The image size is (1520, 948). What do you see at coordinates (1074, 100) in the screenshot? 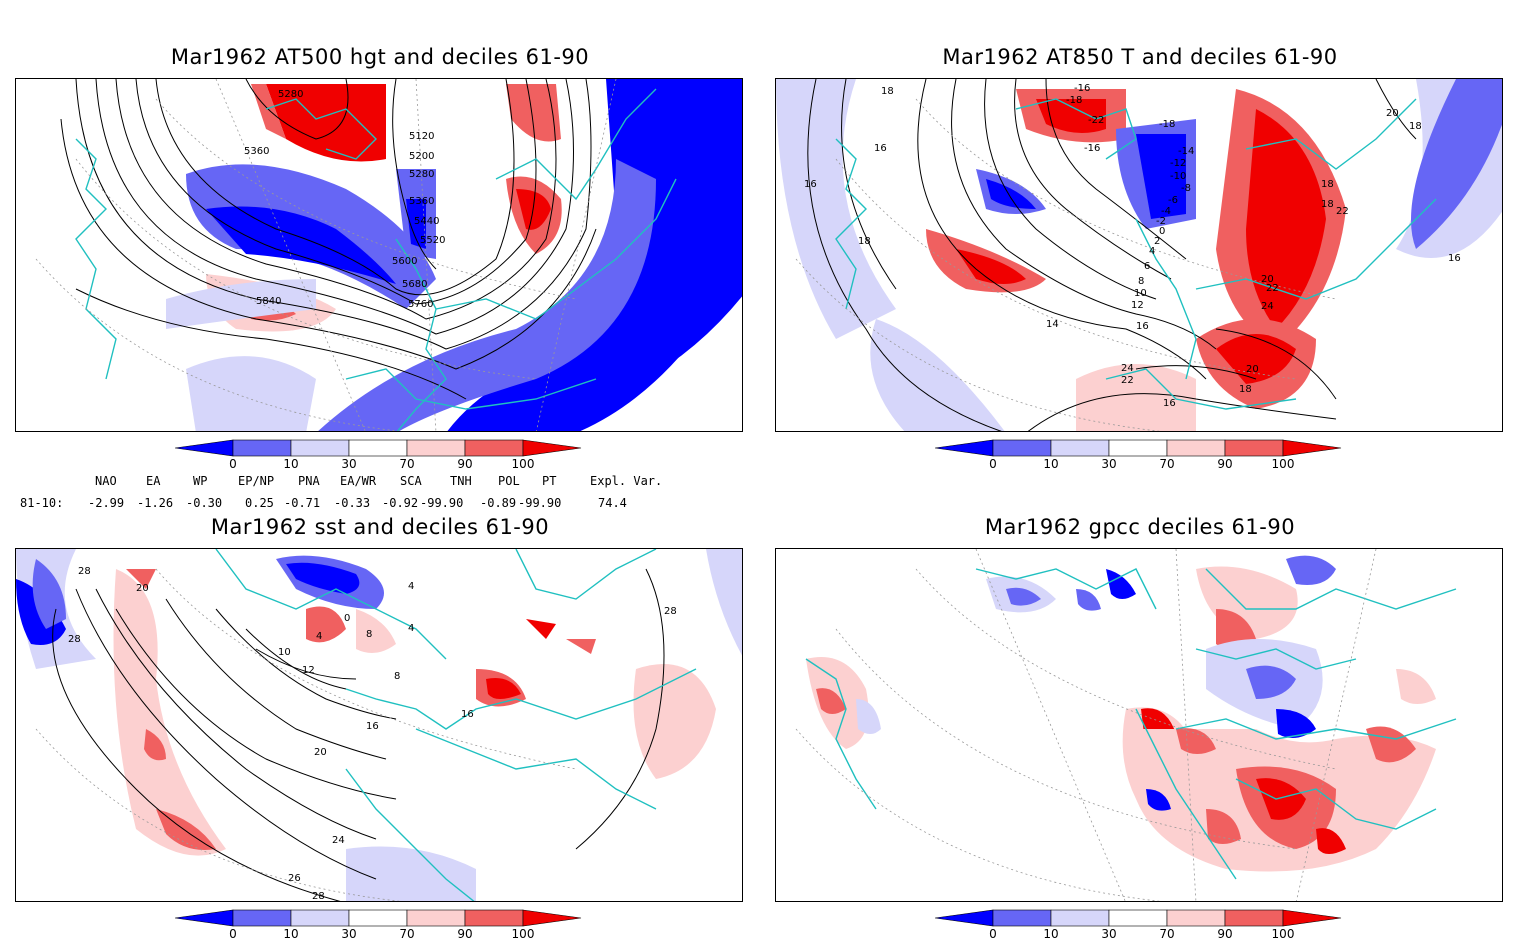
I see `contour-label: -18` at bounding box center [1074, 100].